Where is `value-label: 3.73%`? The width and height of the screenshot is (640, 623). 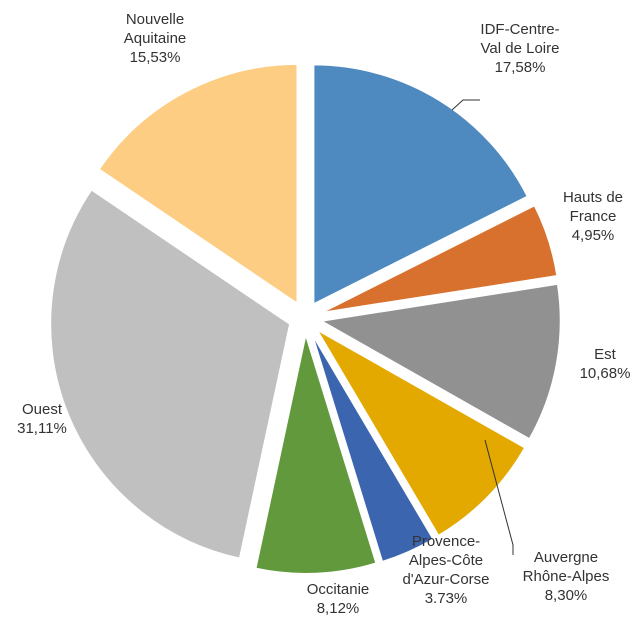 value-label: 3.73% is located at coordinates (446, 598).